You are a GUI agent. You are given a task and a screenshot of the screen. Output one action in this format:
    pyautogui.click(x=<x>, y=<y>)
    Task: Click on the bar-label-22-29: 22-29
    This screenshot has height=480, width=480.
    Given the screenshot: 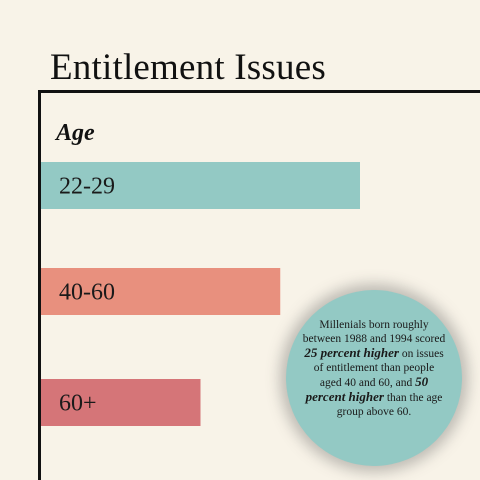 What is the action you would take?
    pyautogui.click(x=87, y=187)
    